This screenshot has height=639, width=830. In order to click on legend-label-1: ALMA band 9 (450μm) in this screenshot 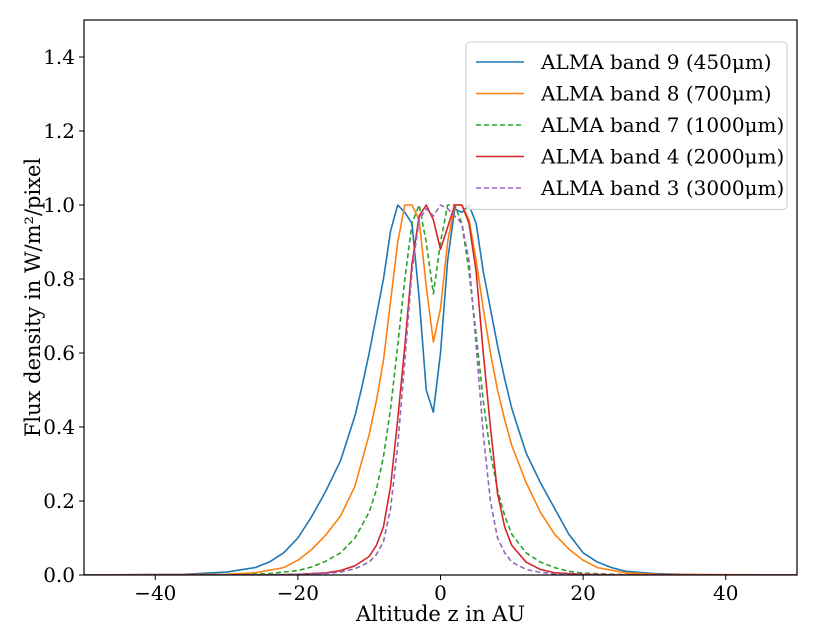, I will do `click(656, 62)`.